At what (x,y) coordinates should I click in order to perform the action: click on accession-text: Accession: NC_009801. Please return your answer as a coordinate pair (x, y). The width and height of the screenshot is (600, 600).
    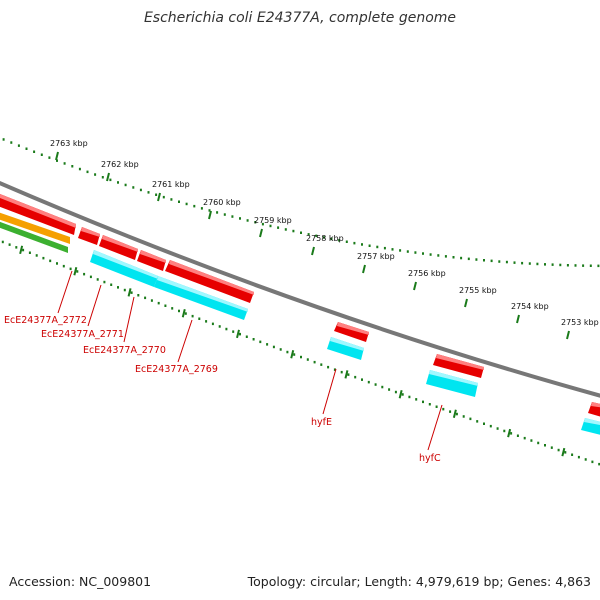
    Looking at the image, I should click on (80, 581).